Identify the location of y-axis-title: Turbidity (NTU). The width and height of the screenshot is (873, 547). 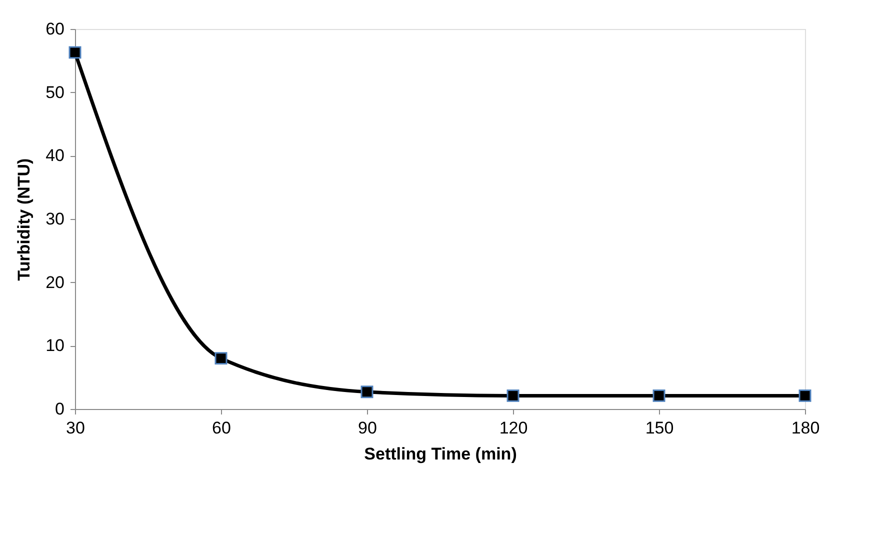
(24, 219).